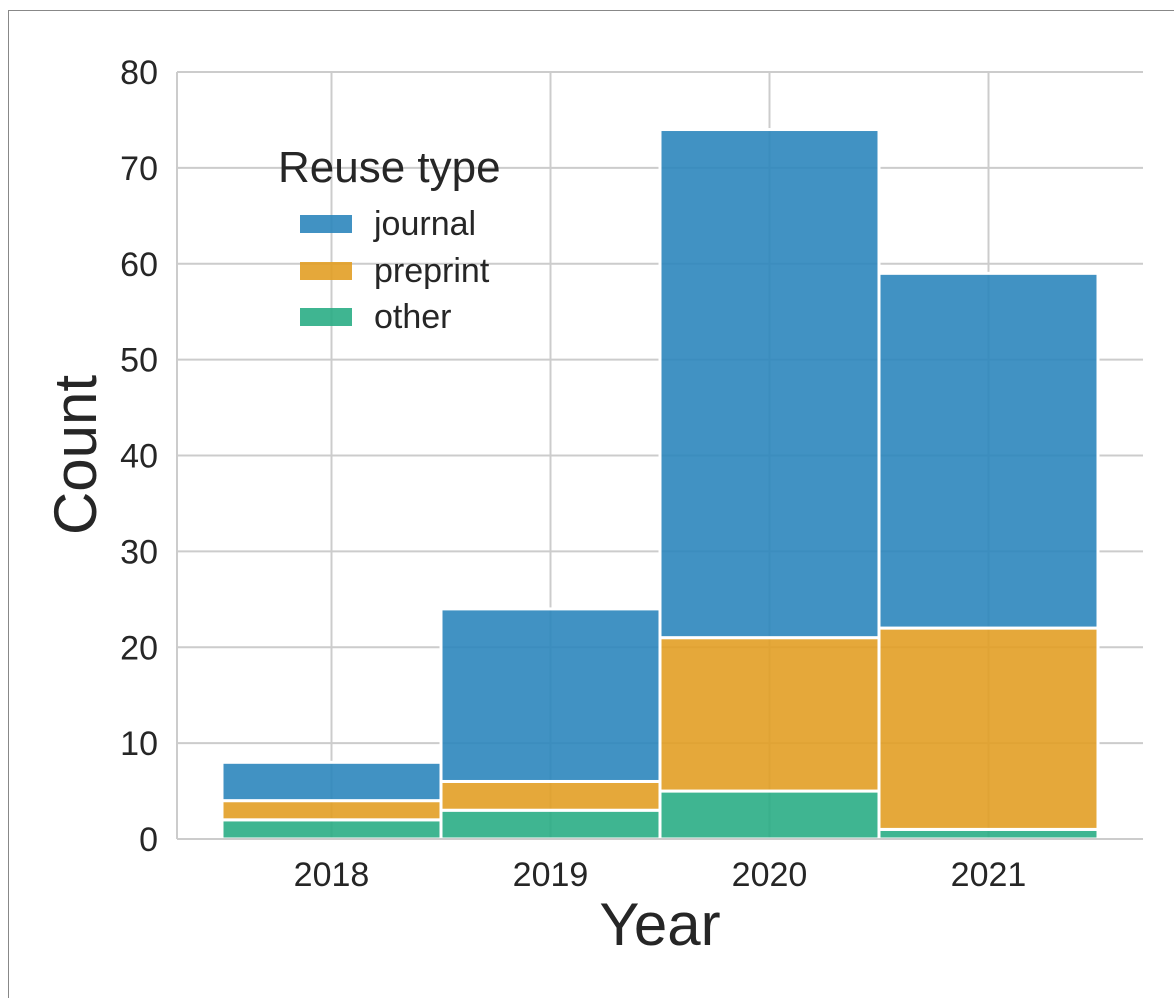 This screenshot has width=1174, height=998. Describe the element at coordinates (770, 875) in the screenshot. I see `x-tick-label: 2020` at that location.